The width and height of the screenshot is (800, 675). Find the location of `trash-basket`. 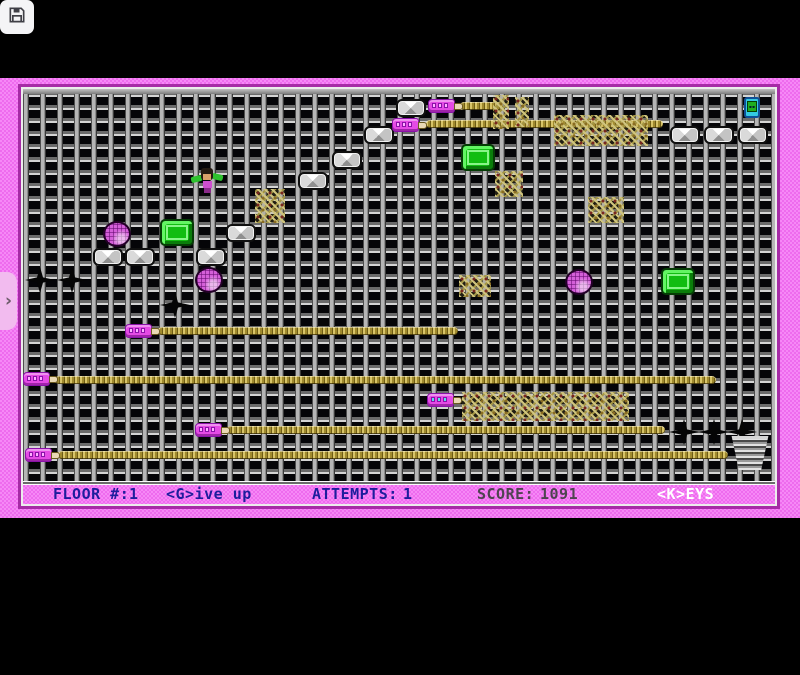

trash-basket is located at coordinates (750, 453).